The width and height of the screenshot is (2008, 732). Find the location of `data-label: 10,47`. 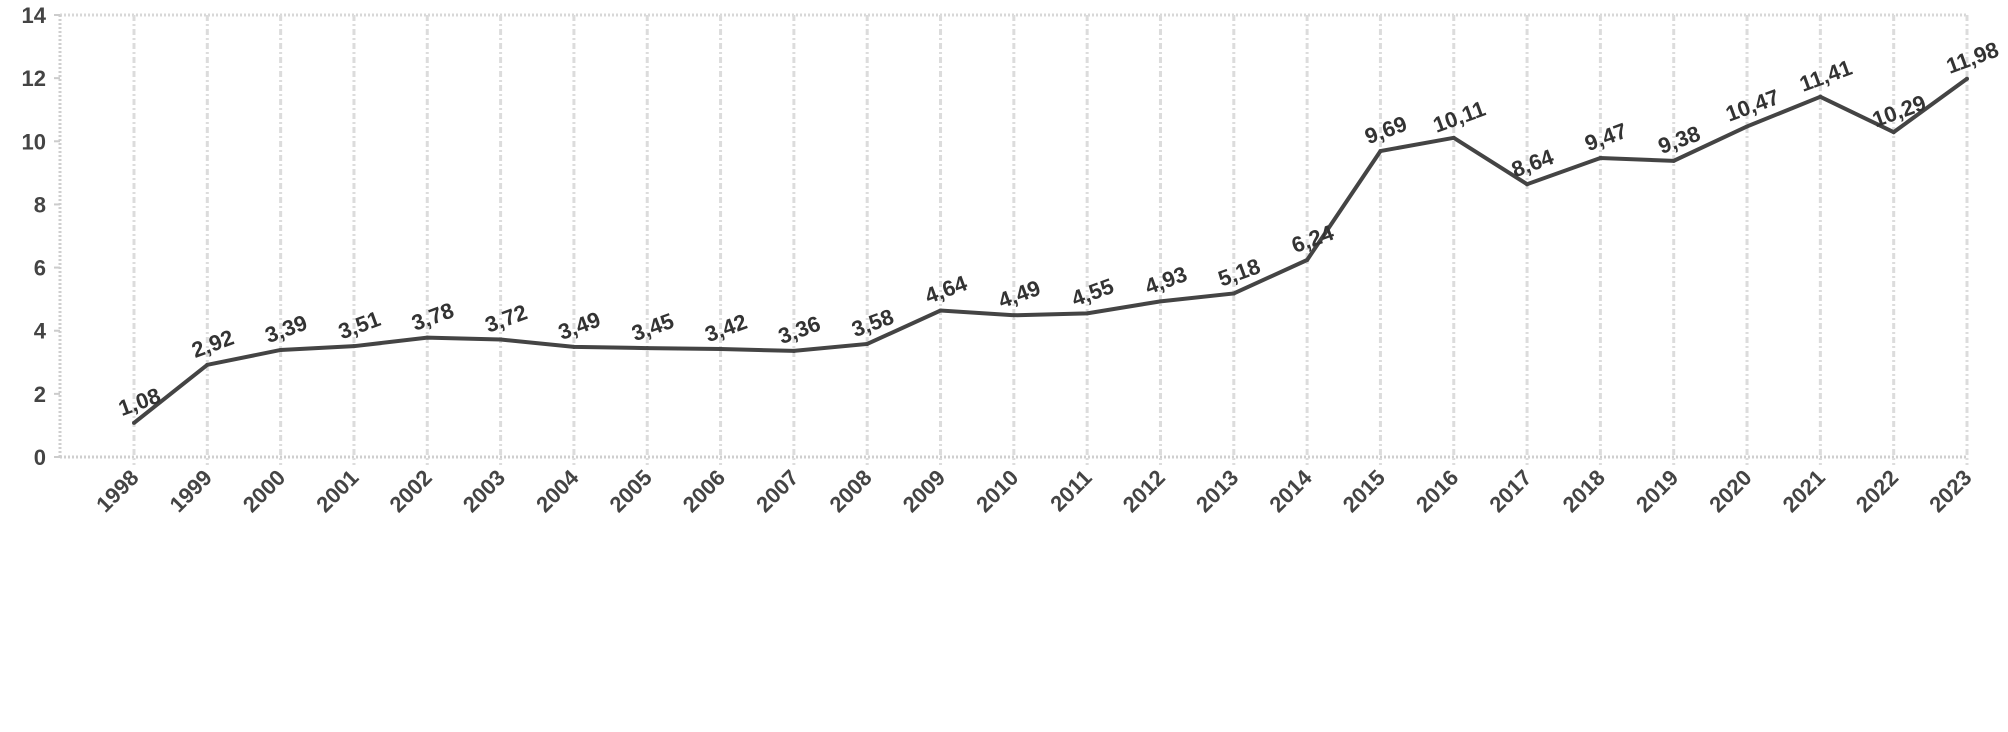

data-label: 10,47 is located at coordinates (1752, 105).